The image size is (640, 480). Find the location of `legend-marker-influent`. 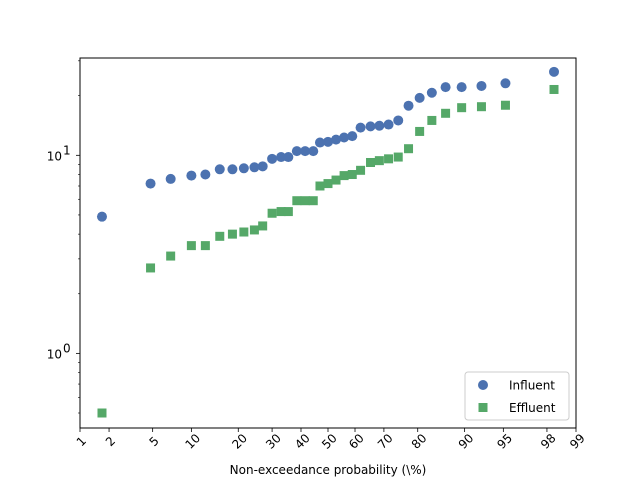

legend-marker-influent is located at coordinates (483, 385).